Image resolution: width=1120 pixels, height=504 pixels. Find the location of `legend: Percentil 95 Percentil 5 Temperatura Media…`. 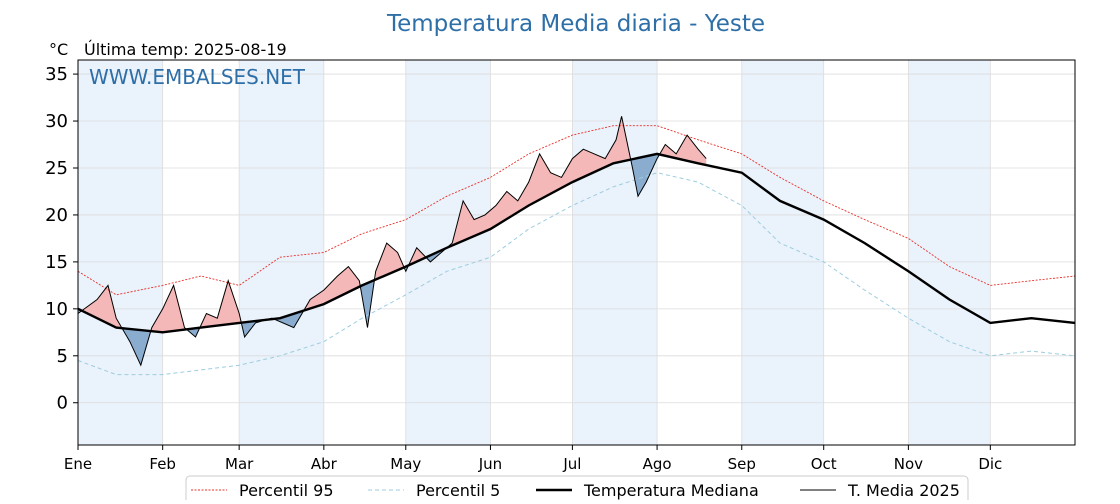

legend: Percentil 95 Percentil 5 Temperatura Media… is located at coordinates (577, 489).